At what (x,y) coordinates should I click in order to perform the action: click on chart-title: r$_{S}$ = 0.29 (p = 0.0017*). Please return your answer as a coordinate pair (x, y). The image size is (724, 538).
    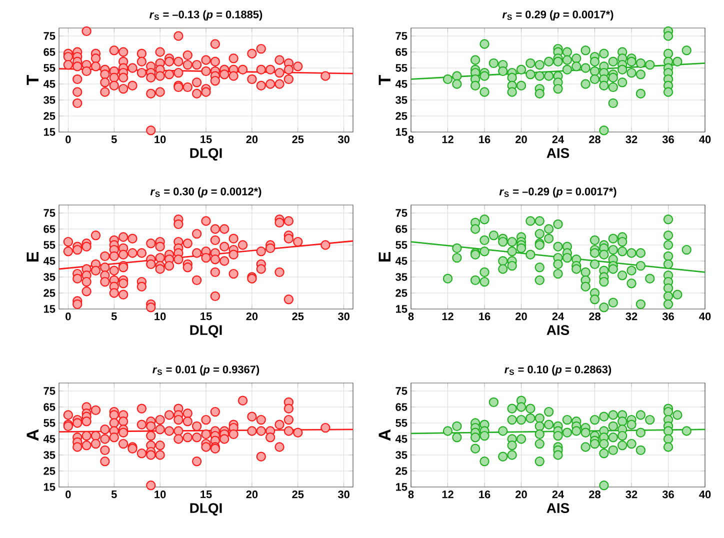
    Looking at the image, I should click on (558, 15).